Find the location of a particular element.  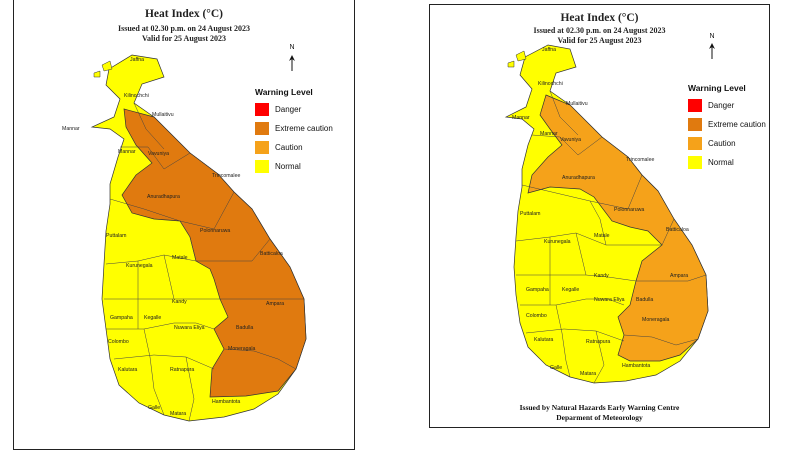

department-line: Deparment of Meteorology is located at coordinates (599, 417).